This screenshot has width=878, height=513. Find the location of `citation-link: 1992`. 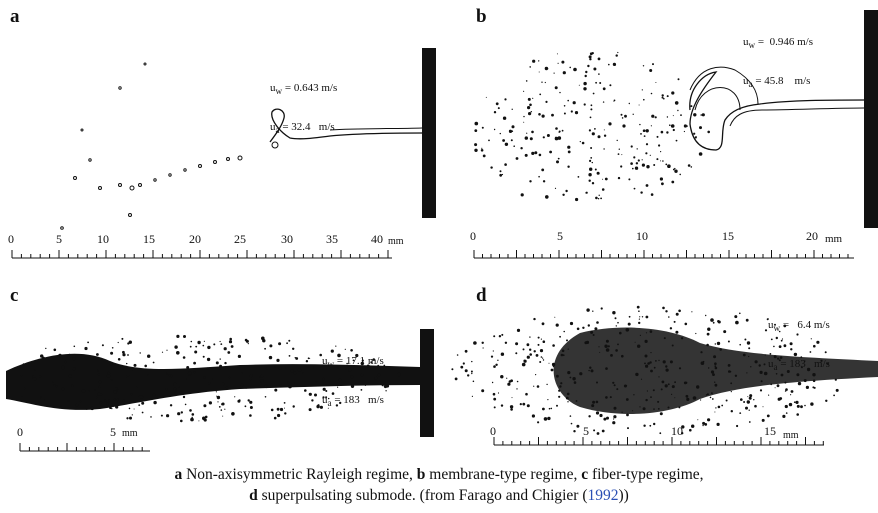

citation-link: 1992 is located at coordinates (603, 495).